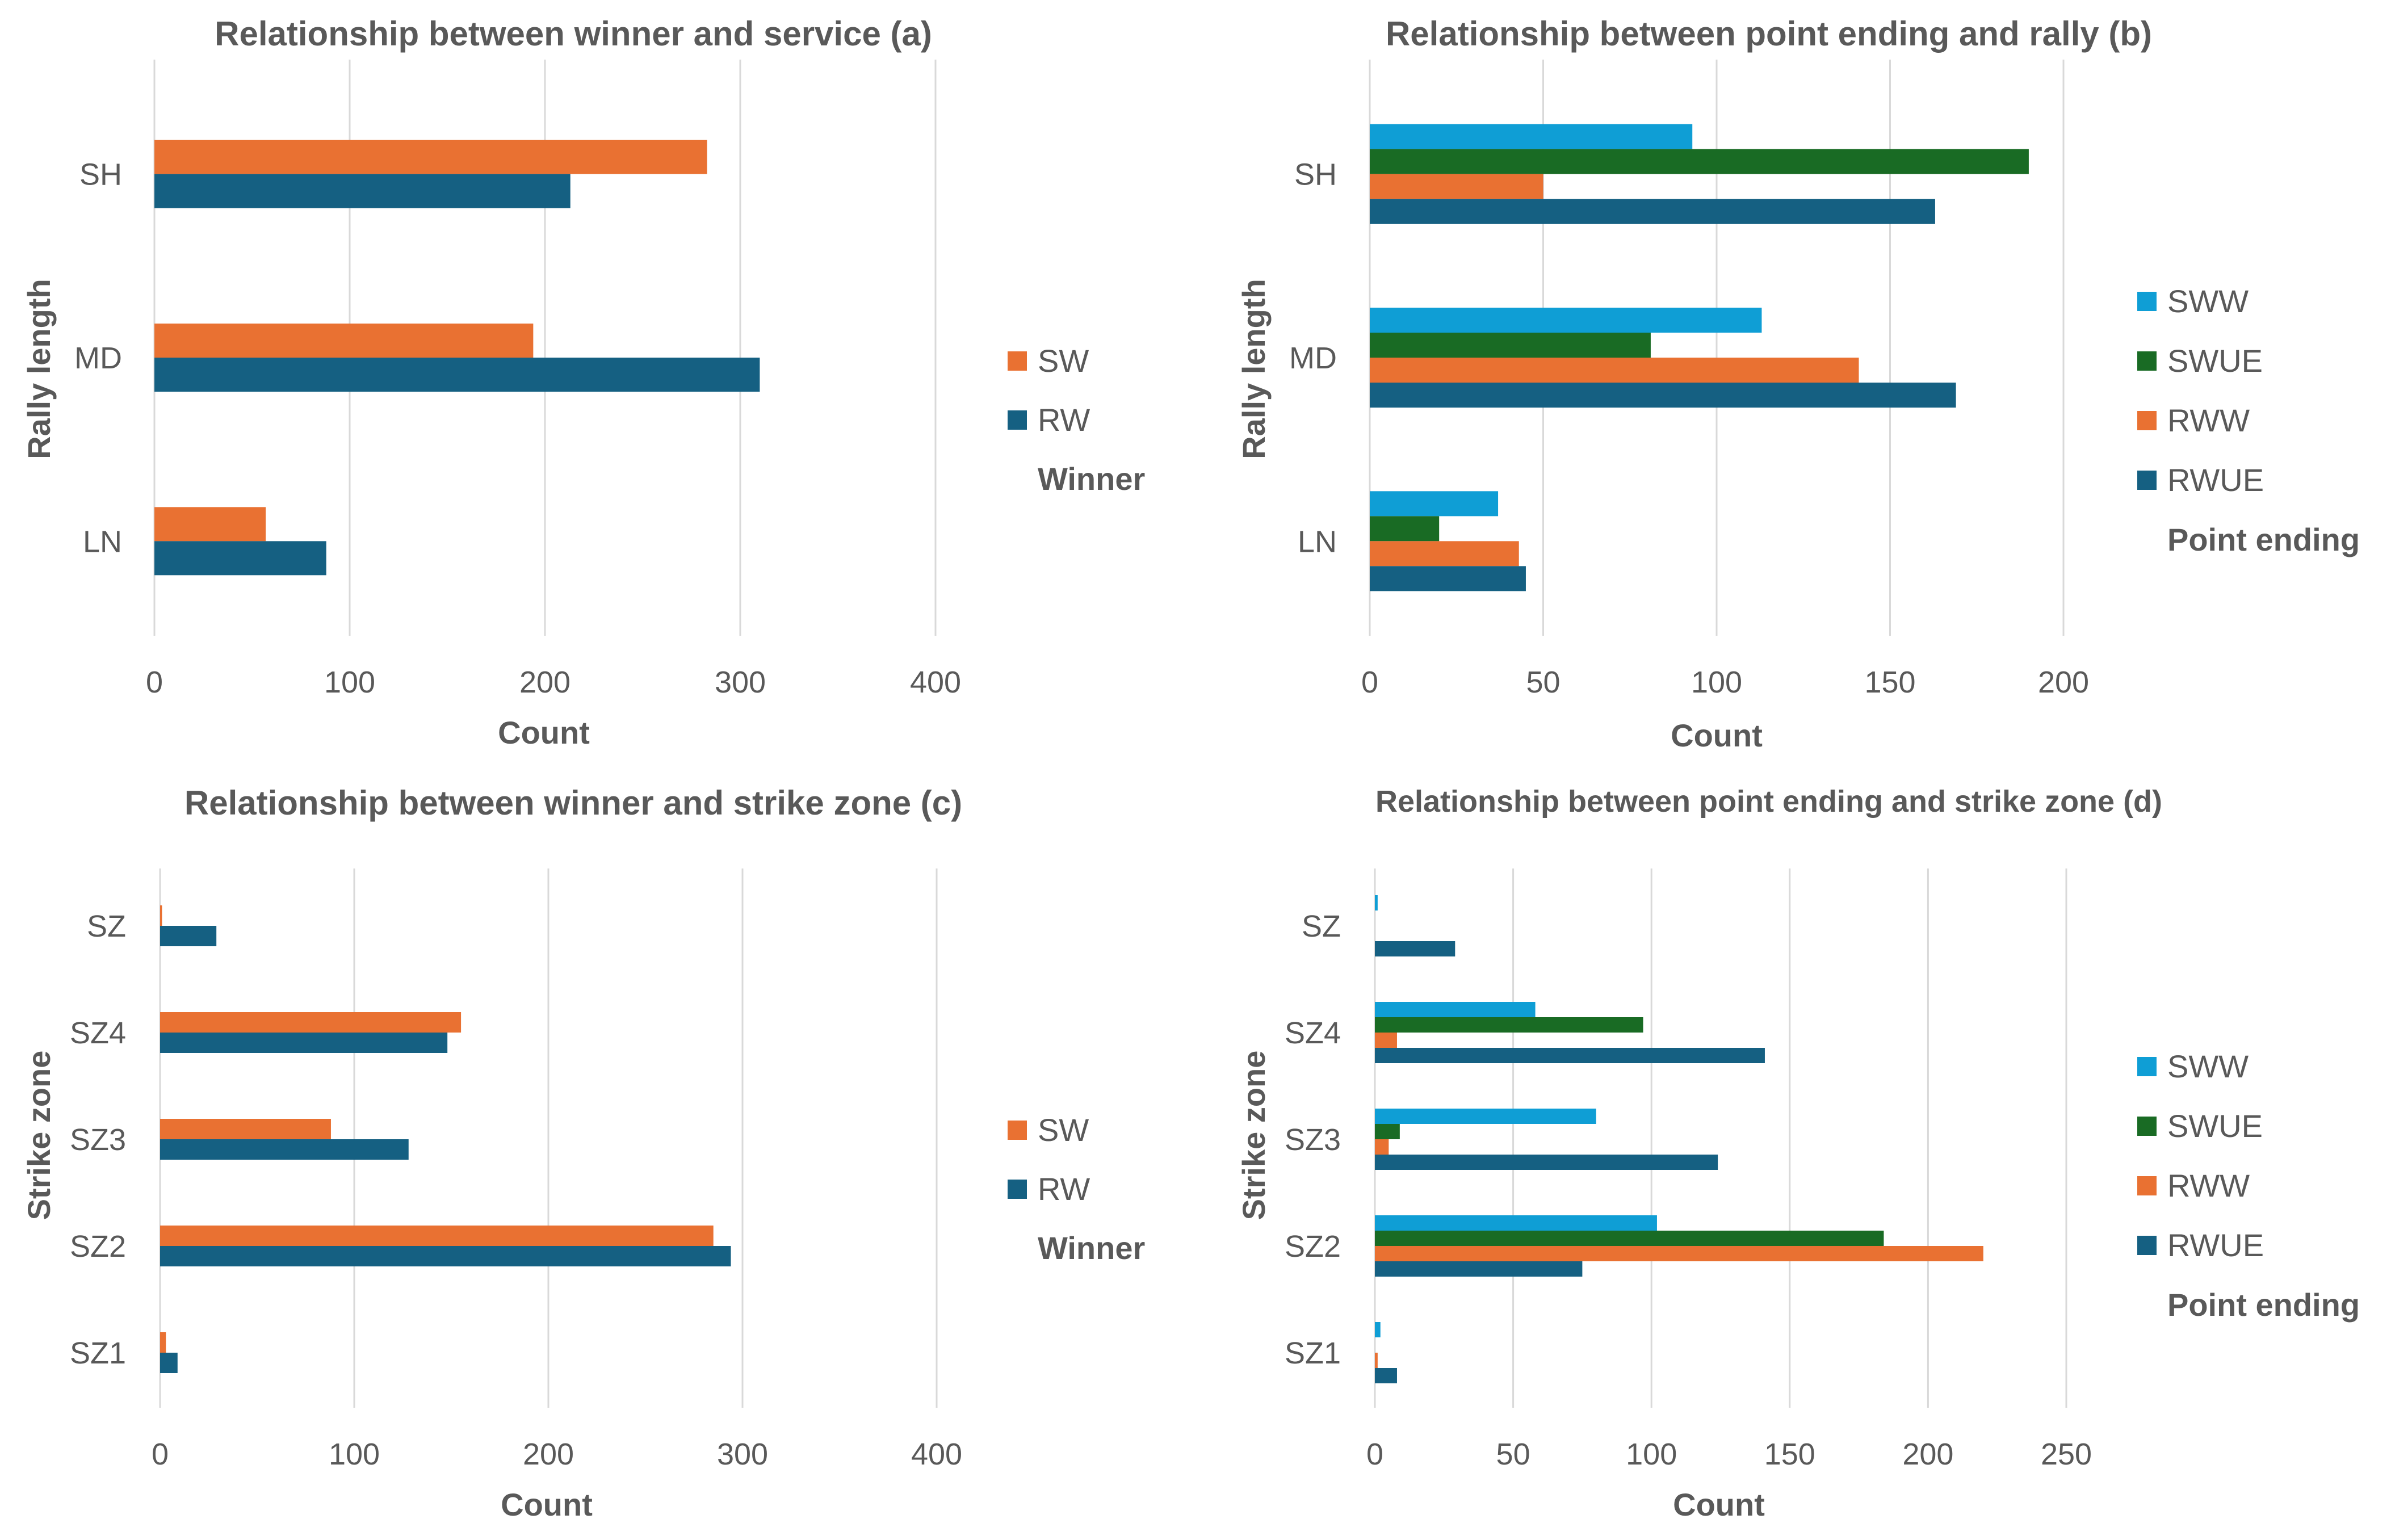 Image resolution: width=2391 pixels, height=1540 pixels. Describe the element at coordinates (304, 1043) in the screenshot. I see `bar-rw-sz4` at that location.